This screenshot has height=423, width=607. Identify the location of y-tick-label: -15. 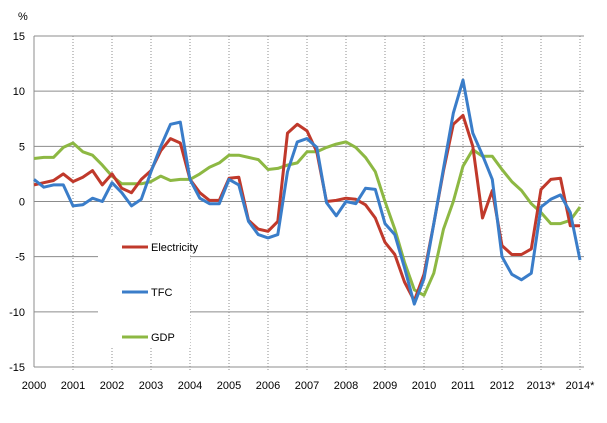
(17, 368).